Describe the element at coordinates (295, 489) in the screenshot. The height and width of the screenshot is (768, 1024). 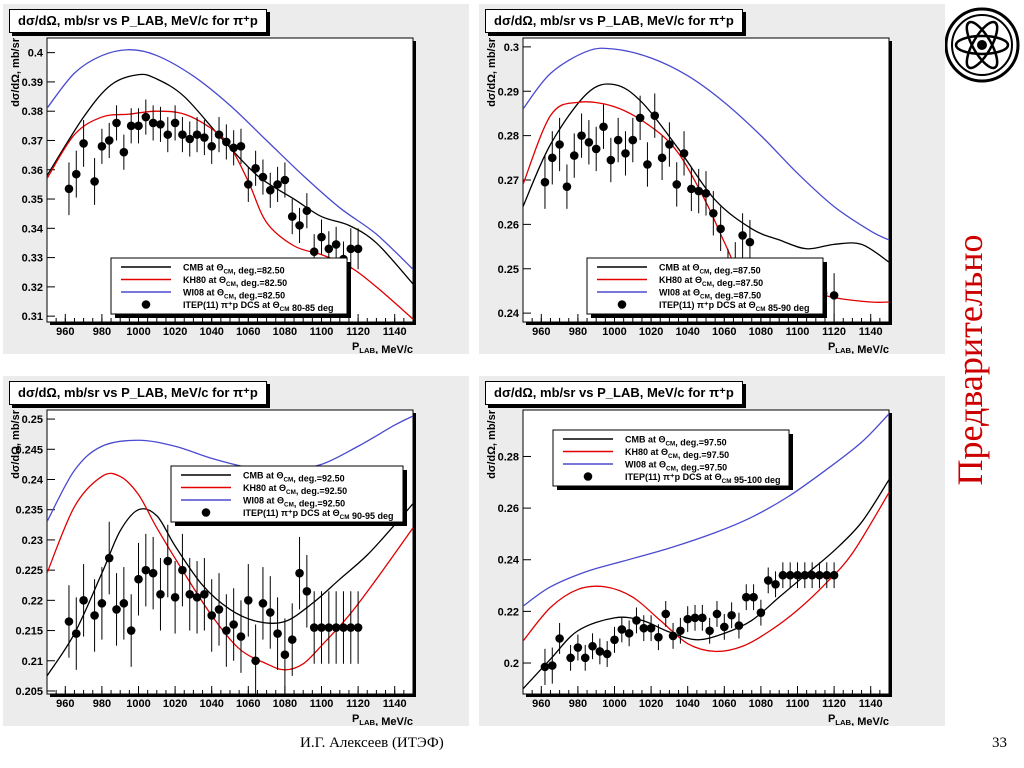
I see `chart-3-legend-label: KH80 at ΘCM, deg.=92.50` at that location.